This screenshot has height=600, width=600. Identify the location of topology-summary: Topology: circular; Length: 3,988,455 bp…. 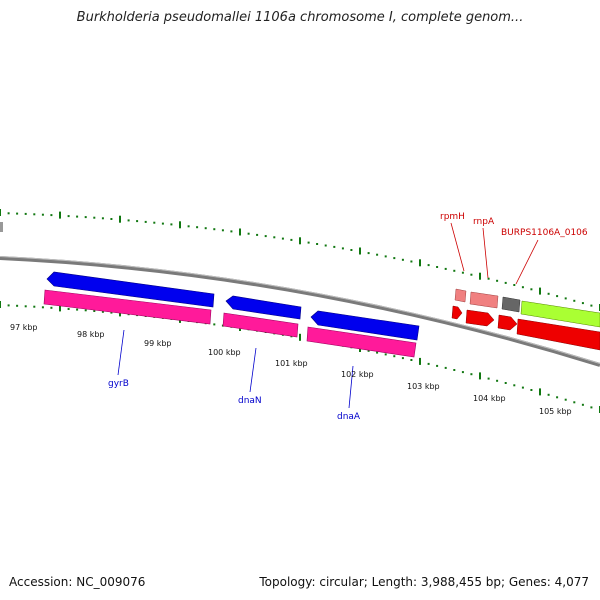
(424, 582).